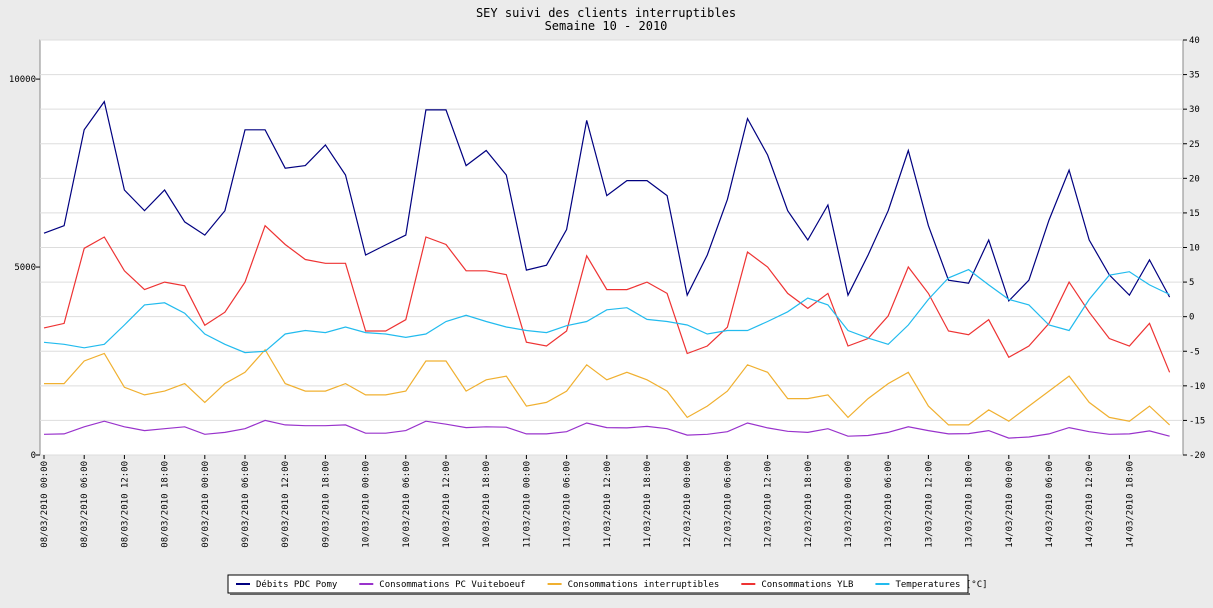 The width and height of the screenshot is (1213, 608). Describe the element at coordinates (125, 504) in the screenshot. I see `x-tick-label: 08/03/2010 12:00` at that location.